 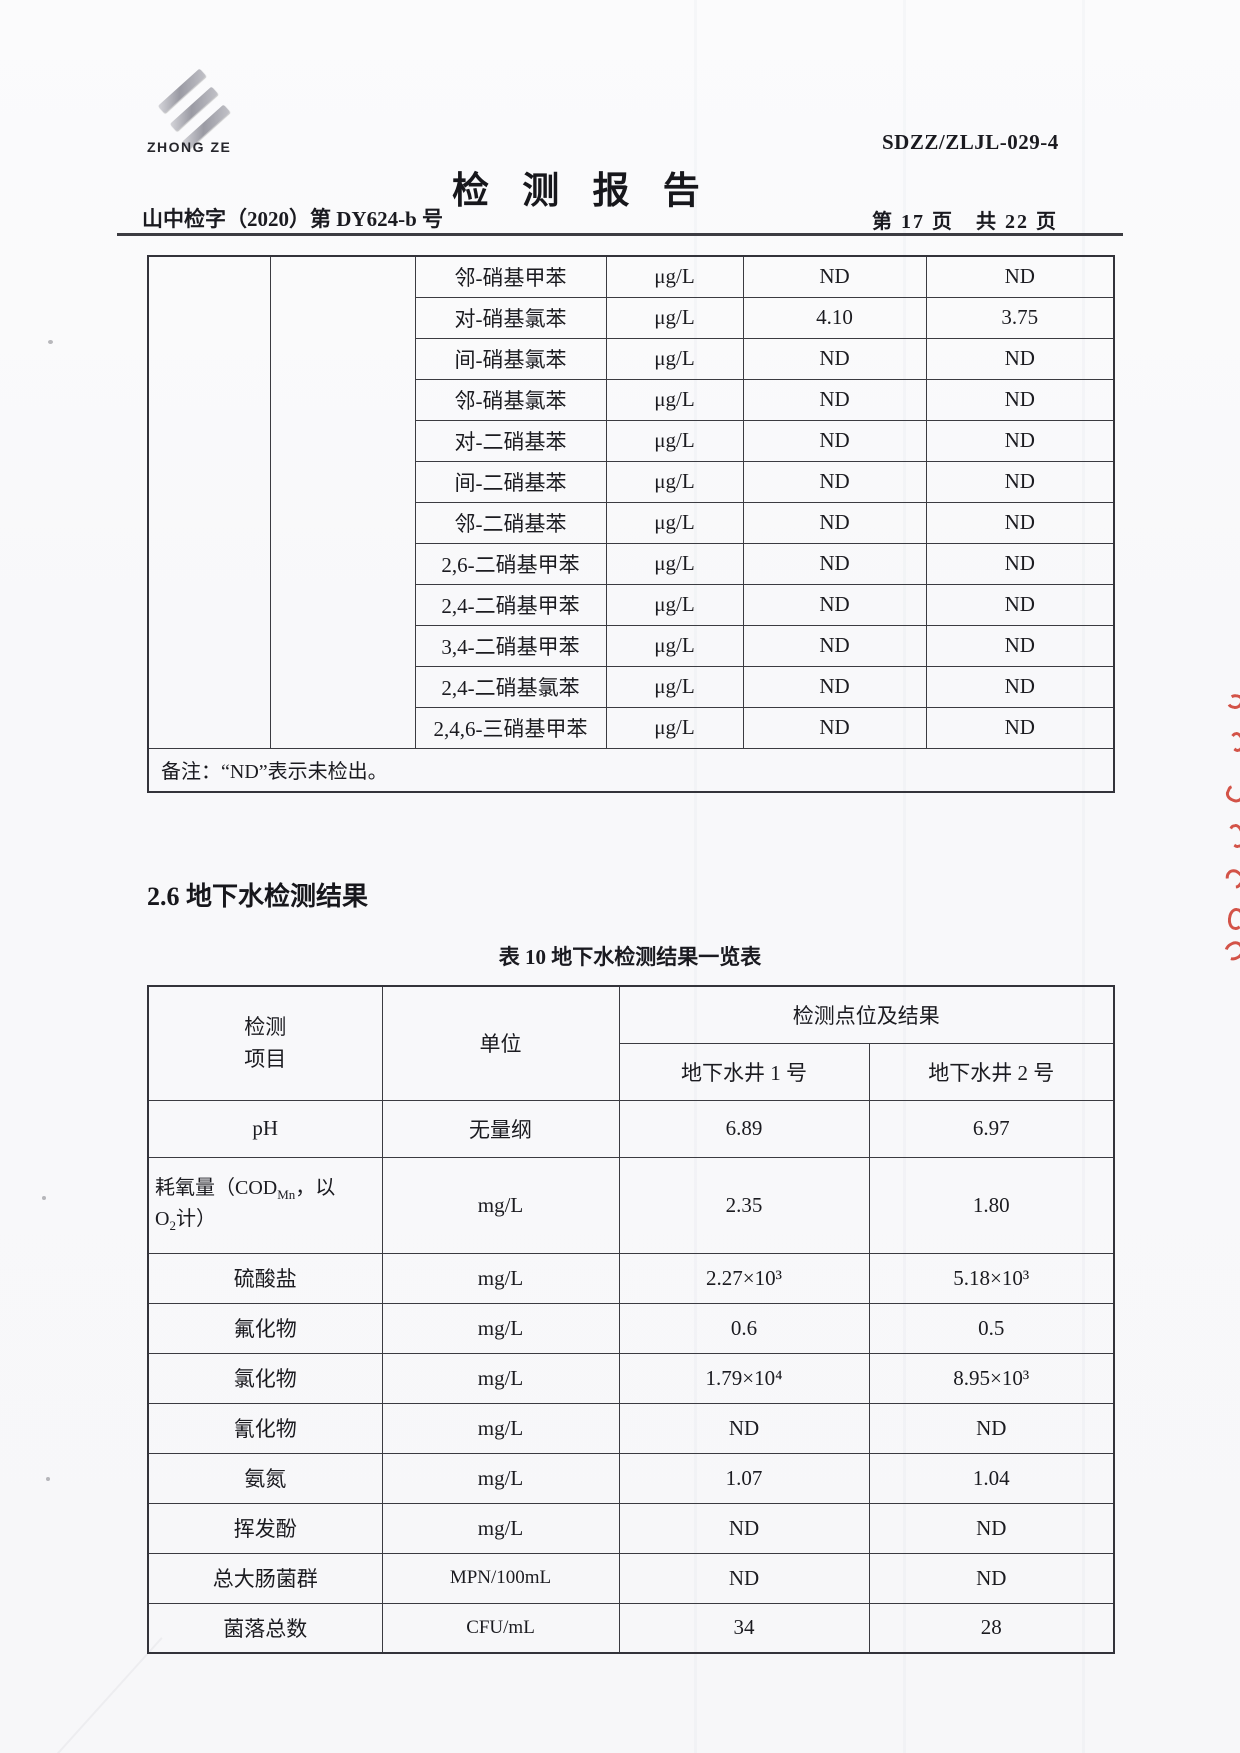 What do you see at coordinates (162, 1219) in the screenshot?
I see `cod-label-part: O` at bounding box center [162, 1219].